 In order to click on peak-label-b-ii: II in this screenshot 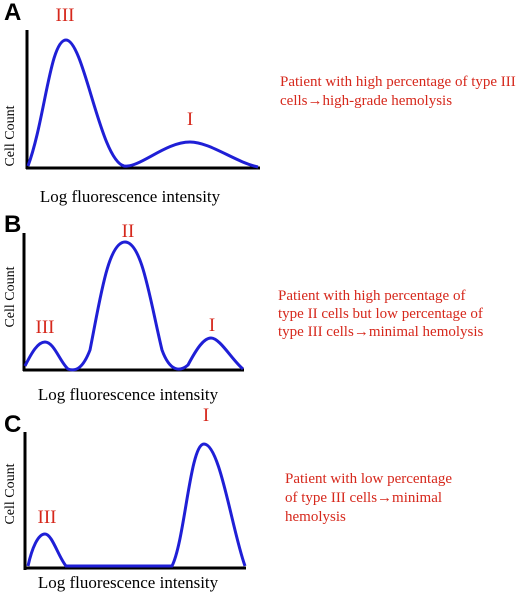, I will do `click(128, 231)`.